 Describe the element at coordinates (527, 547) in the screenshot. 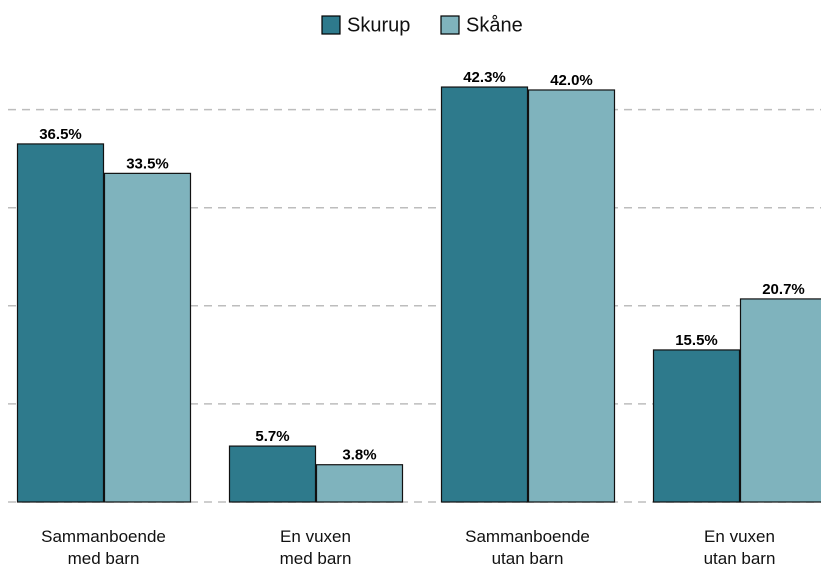

I see `x-tick-label: Sammanboende utan barn` at that location.